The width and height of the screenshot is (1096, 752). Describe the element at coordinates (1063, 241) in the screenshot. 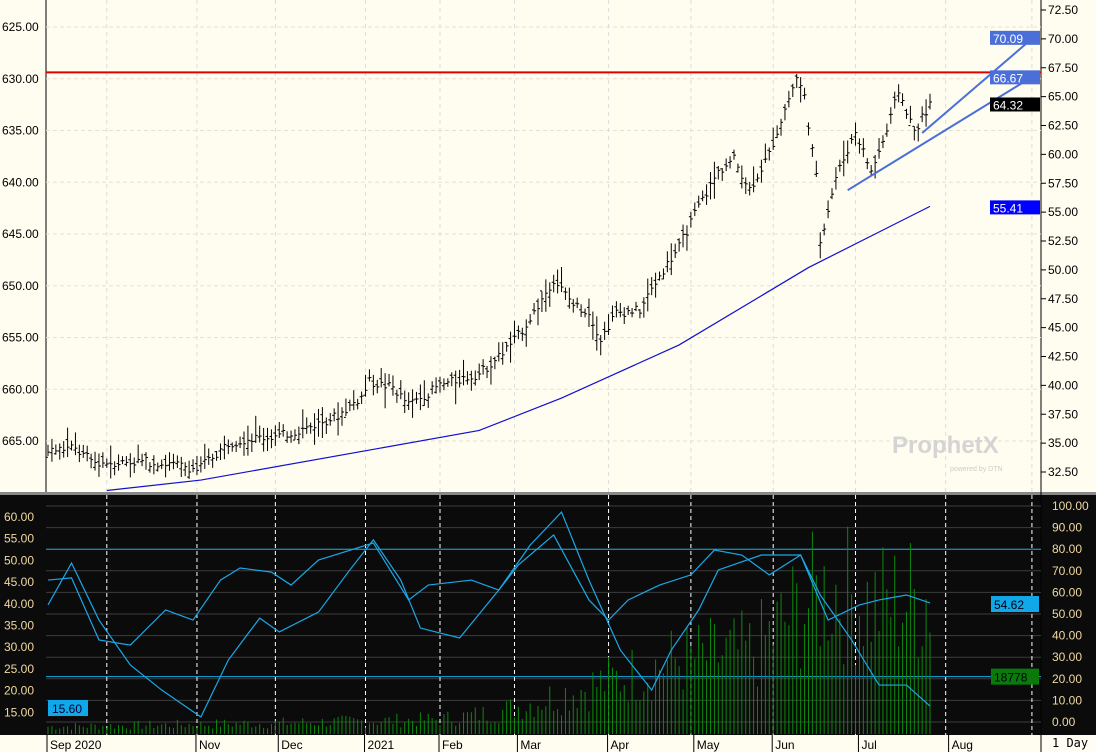

I see `right-price-tick: 52.50` at that location.